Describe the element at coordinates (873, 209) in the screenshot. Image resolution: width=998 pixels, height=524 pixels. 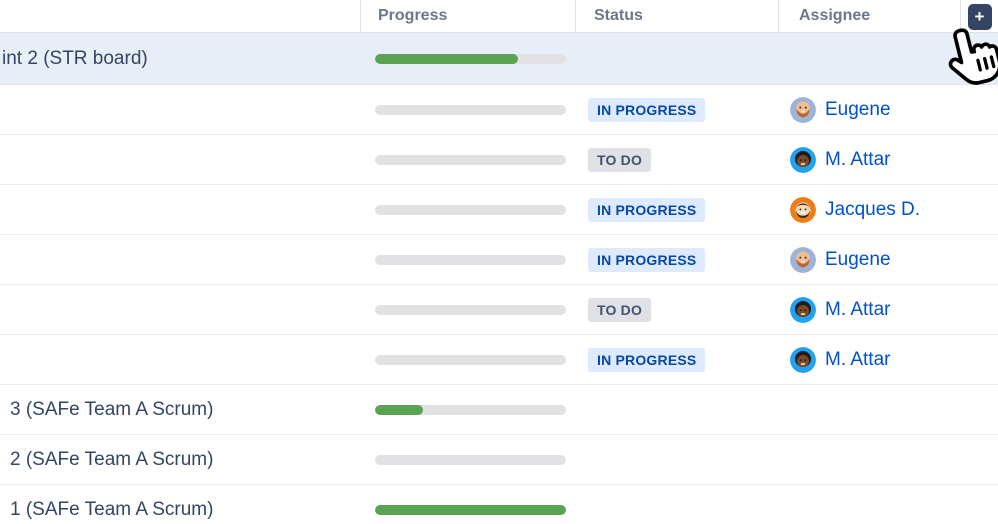
I see `assignee-link: Jacques D.` at that location.